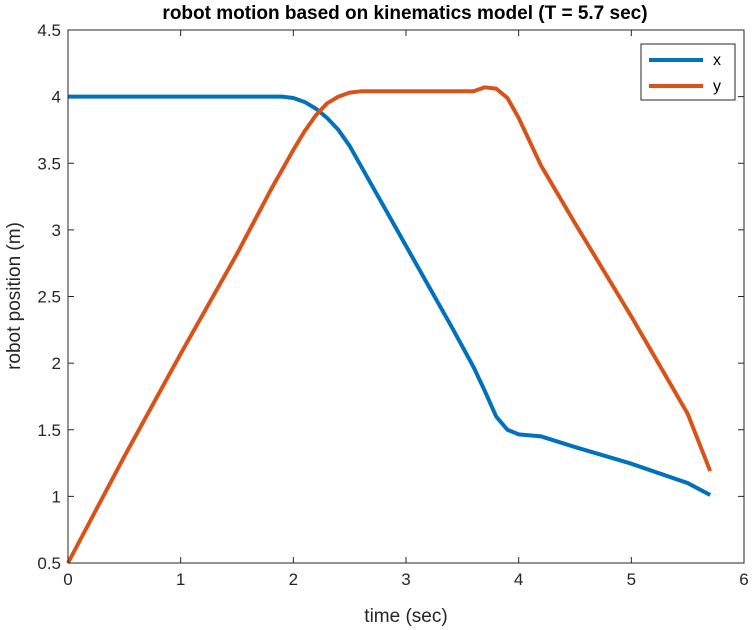 This screenshot has height=630, width=754. Describe the element at coordinates (743, 579) in the screenshot. I see `x-tick-label: 6` at that location.